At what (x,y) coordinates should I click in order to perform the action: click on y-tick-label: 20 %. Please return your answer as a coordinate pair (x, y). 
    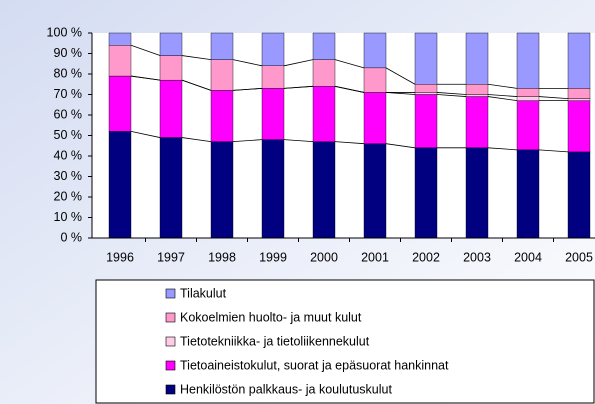
    Looking at the image, I should click on (68, 196).